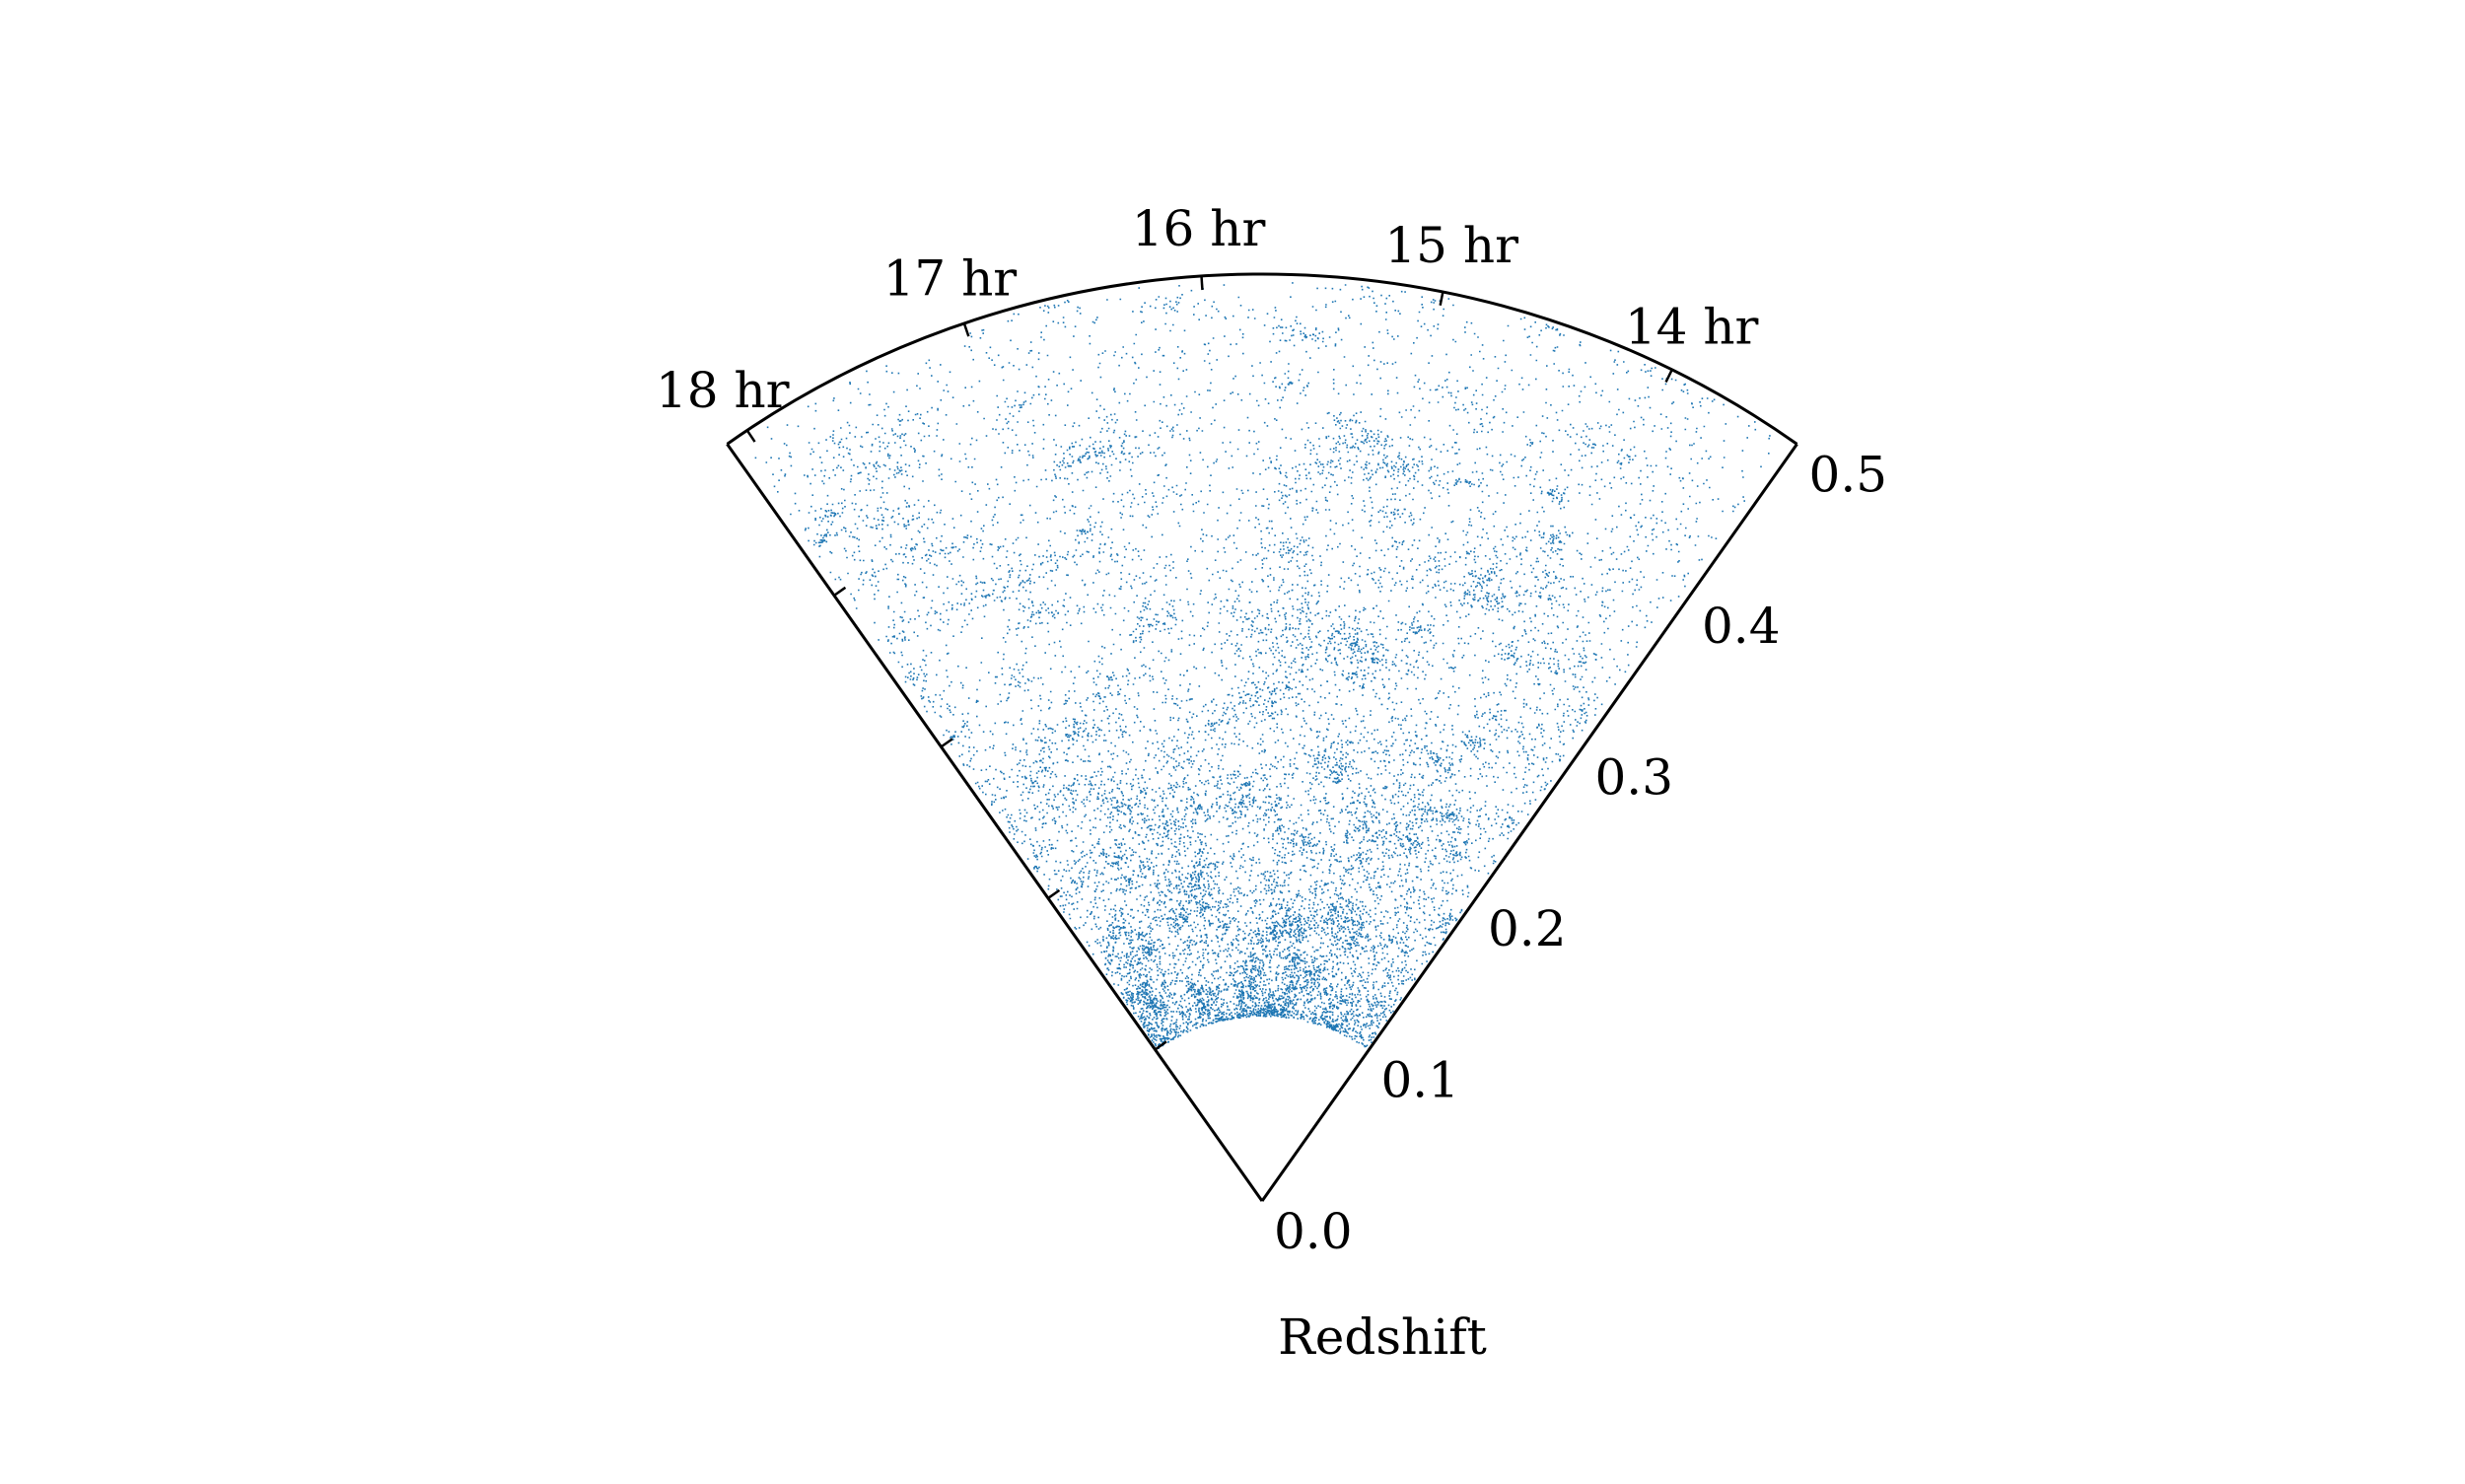  What do you see at coordinates (1420, 1079) in the screenshot?
I see `redshift-tick-label: 0.1` at bounding box center [1420, 1079].